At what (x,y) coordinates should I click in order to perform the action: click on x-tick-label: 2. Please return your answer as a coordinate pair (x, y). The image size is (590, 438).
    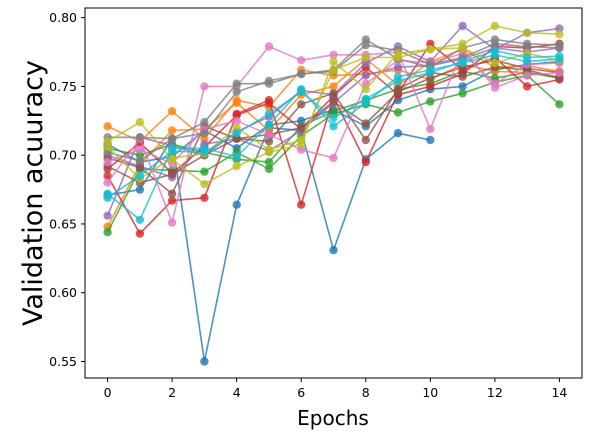
    Looking at the image, I should click on (172, 392).